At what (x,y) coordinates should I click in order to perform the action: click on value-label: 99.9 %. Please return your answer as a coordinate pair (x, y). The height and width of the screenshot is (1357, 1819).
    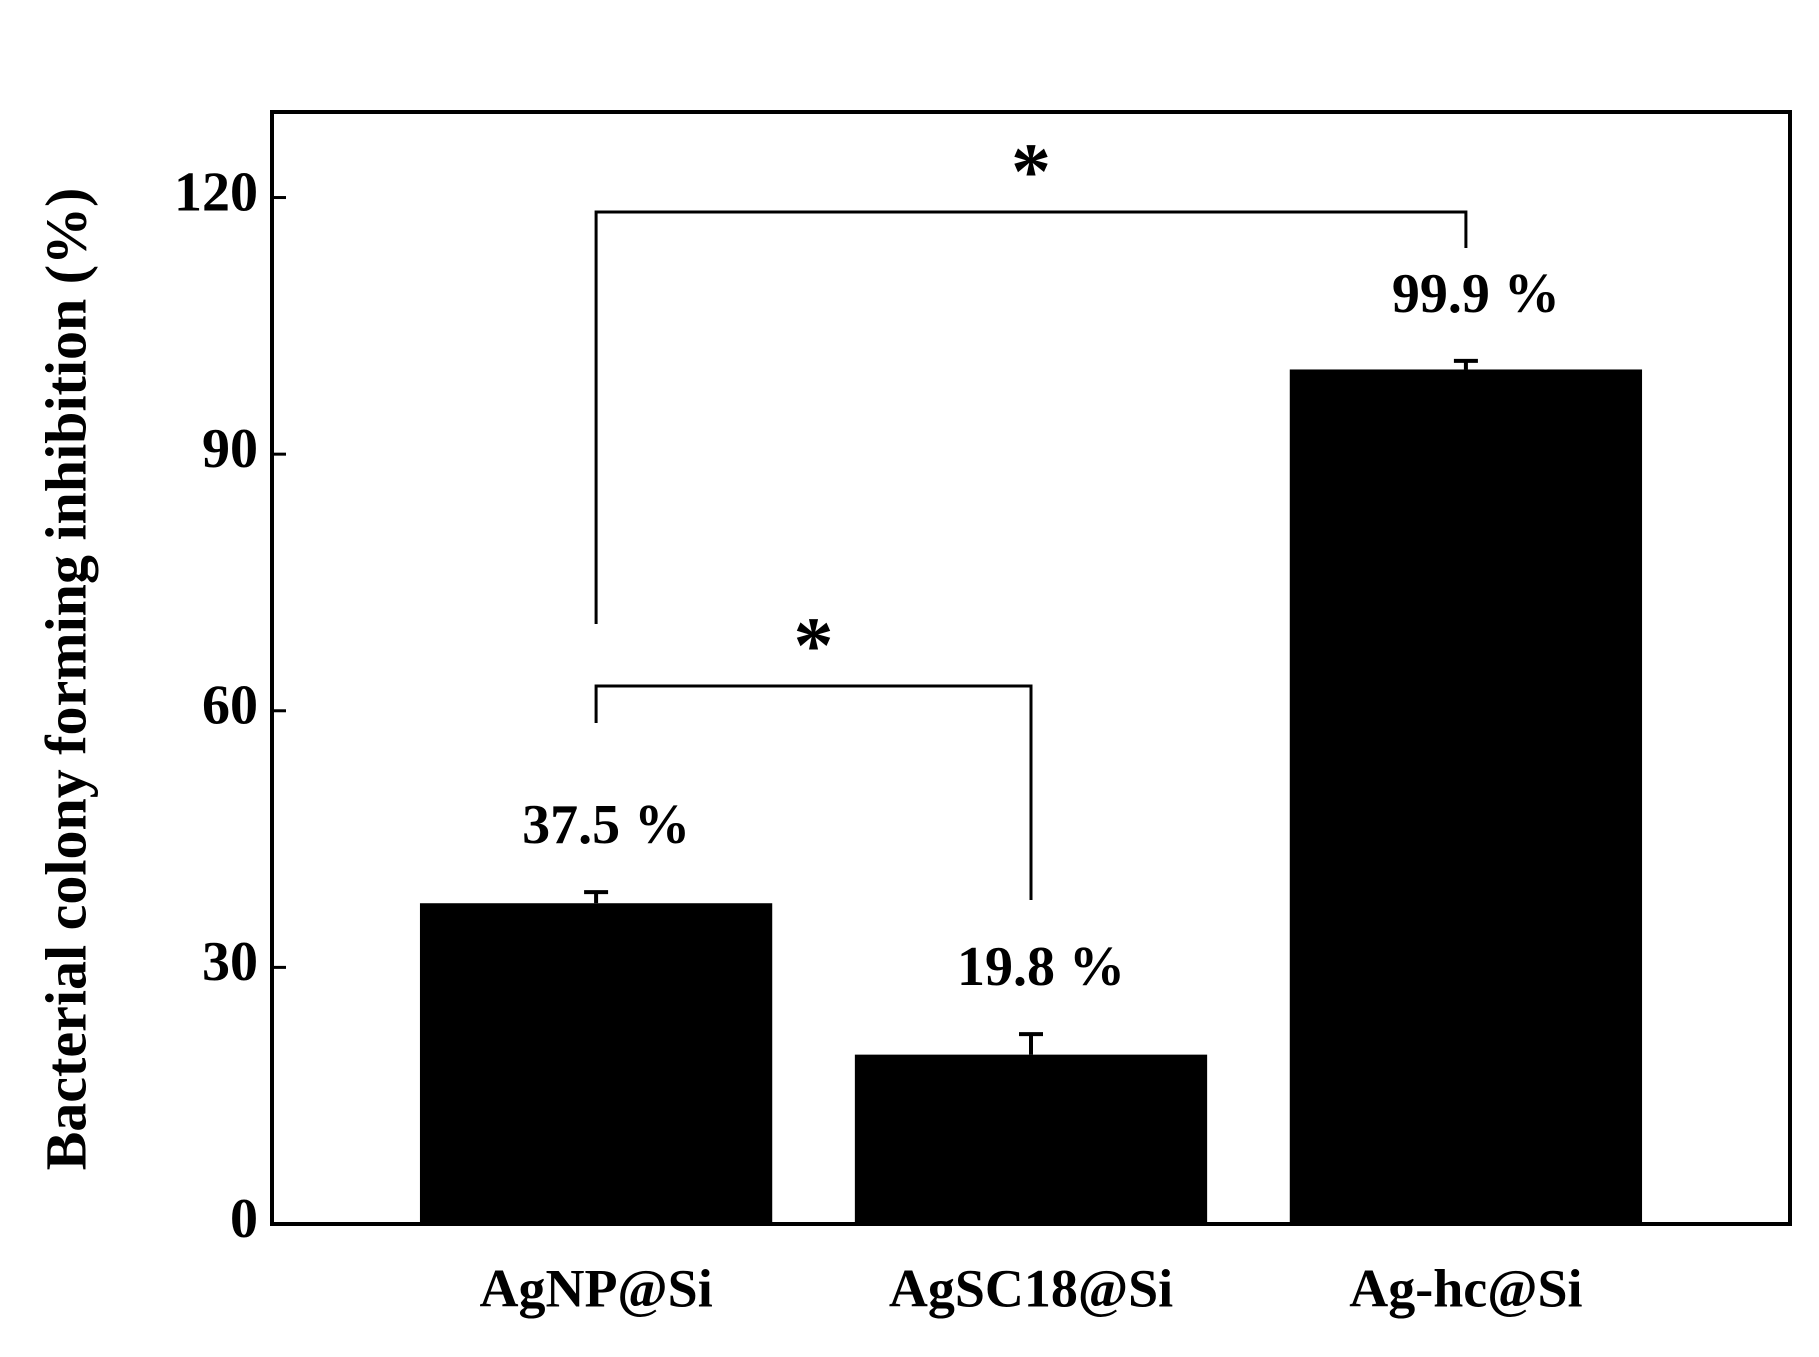
    Looking at the image, I should click on (1476, 294).